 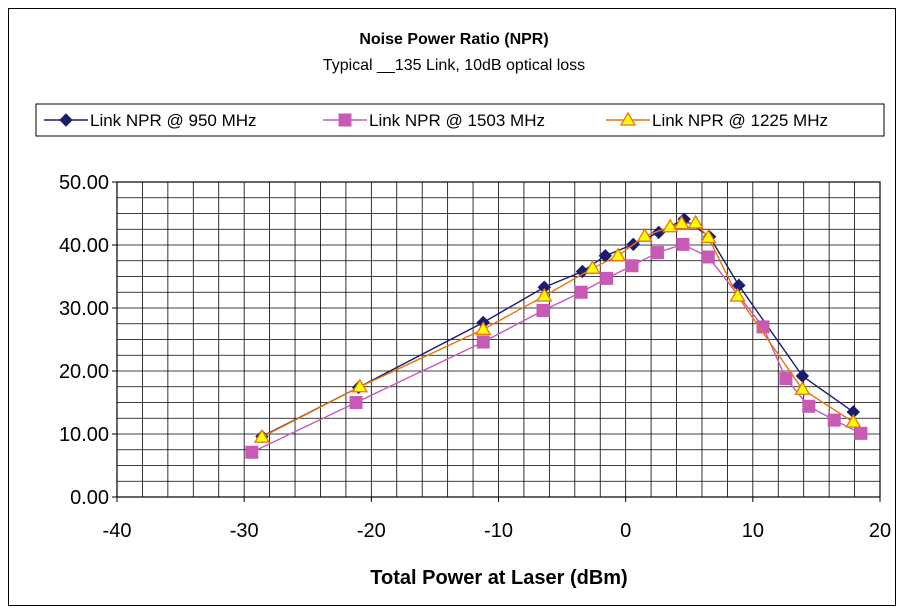 What do you see at coordinates (84, 309) in the screenshot?
I see `y-tick-label: 30.00` at bounding box center [84, 309].